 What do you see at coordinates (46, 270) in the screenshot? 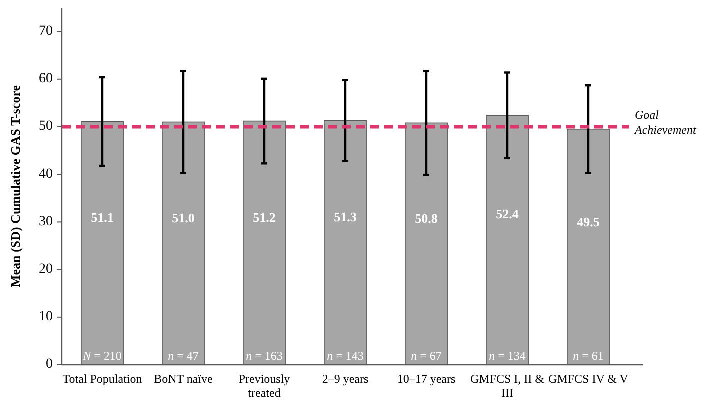
I see `y-tick-label: 20` at bounding box center [46, 270].